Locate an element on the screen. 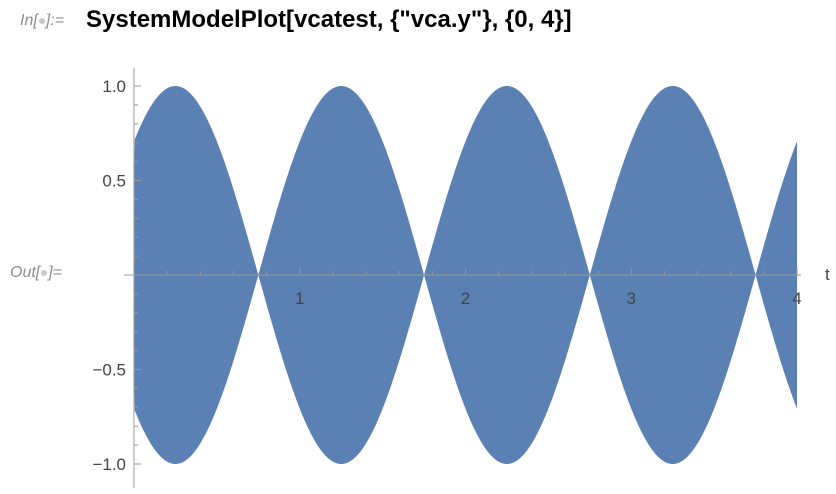 This screenshot has width=836, height=494. input-label-prefix: In[ is located at coordinates (29, 20).